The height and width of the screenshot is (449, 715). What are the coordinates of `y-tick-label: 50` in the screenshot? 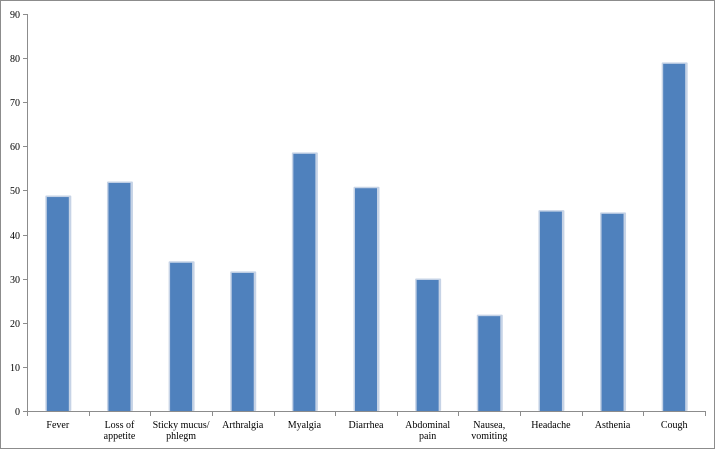 It's located at (15, 191).